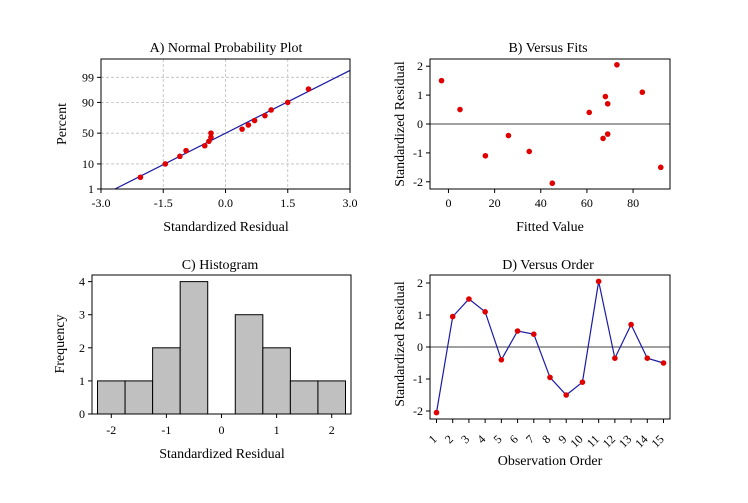 The image size is (748, 503). I want to click on chart-d-x-tick-label: 7, so click(530, 439).